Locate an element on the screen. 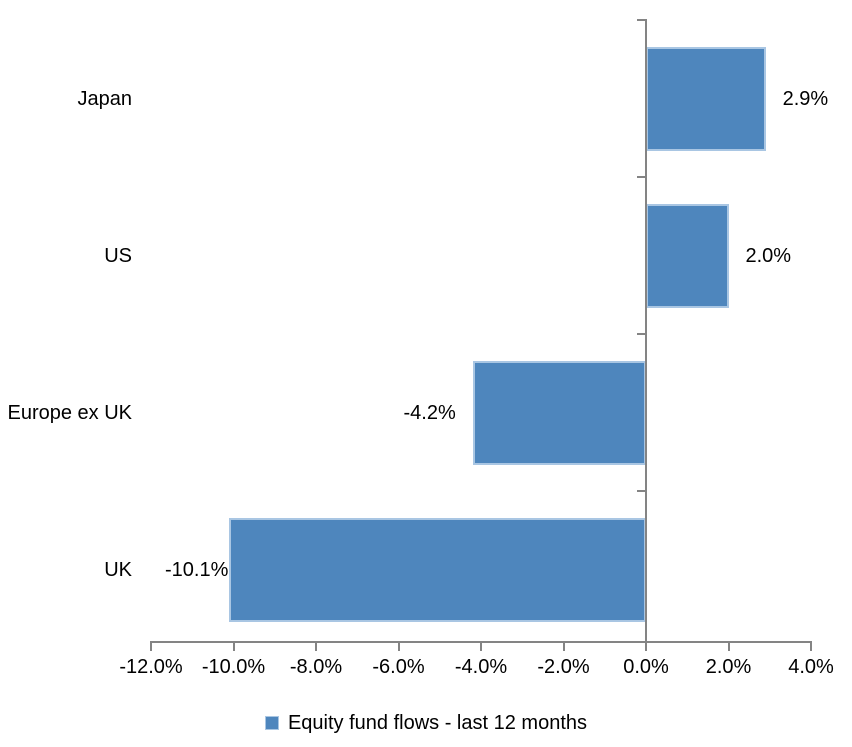 The width and height of the screenshot is (852, 747). data-label-uk: -10.1% is located at coordinates (197, 569).